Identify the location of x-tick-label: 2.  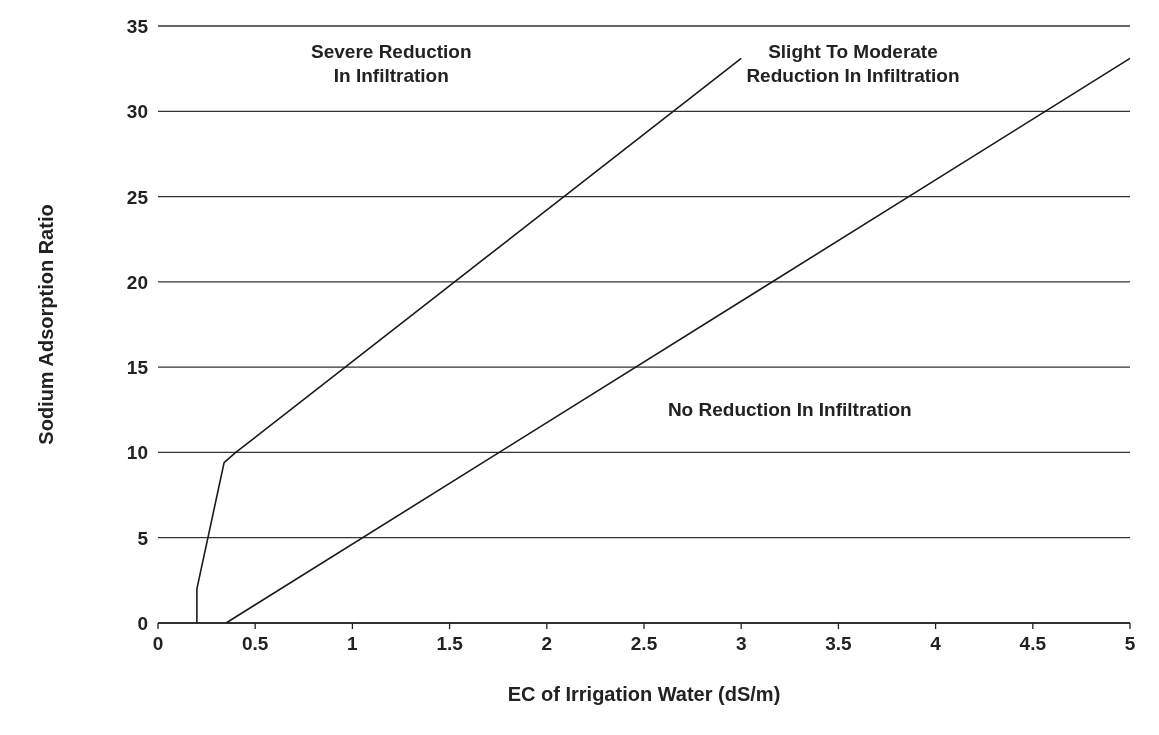
(547, 643).